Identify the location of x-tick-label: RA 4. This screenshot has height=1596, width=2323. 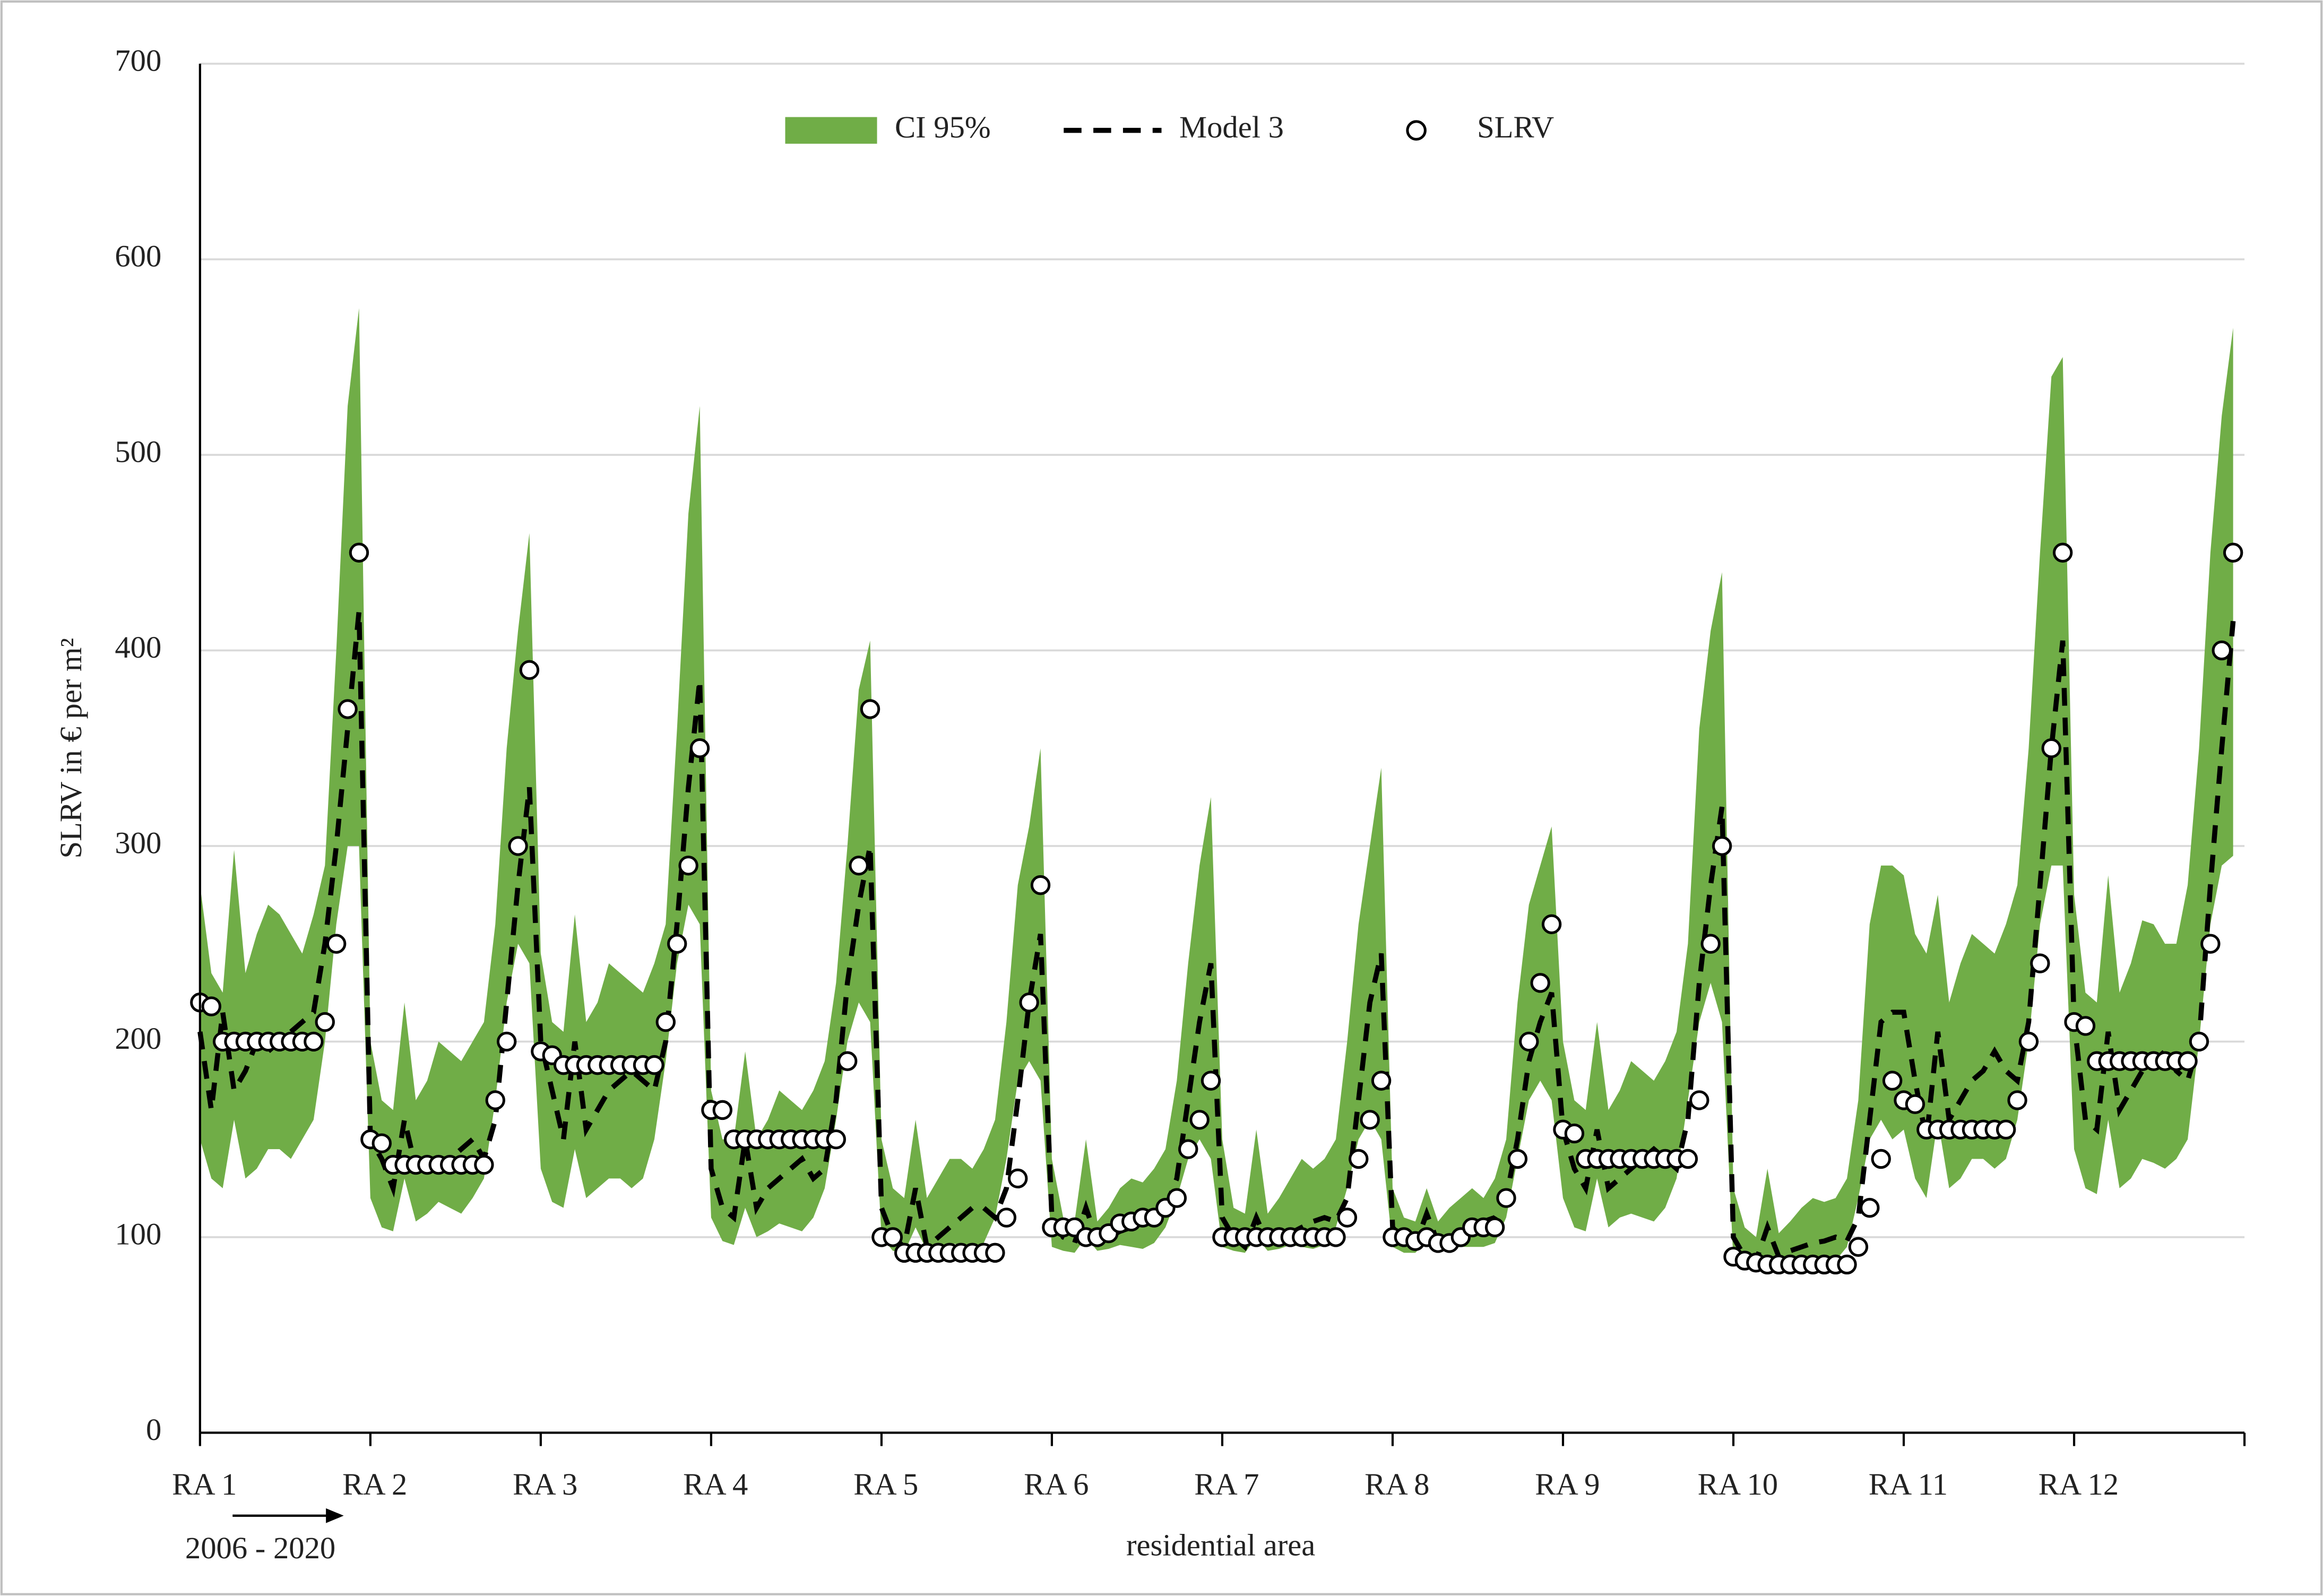
(715, 1484).